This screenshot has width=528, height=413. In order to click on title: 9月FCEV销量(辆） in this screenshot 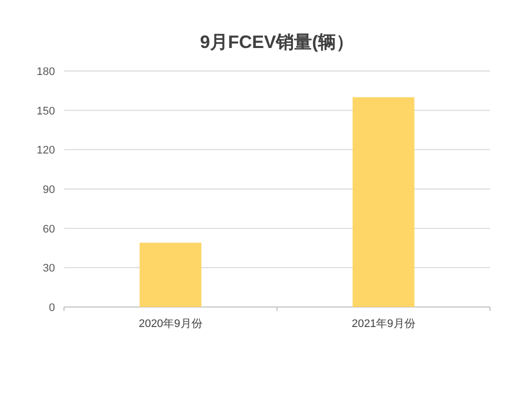, I will do `click(277, 42)`.